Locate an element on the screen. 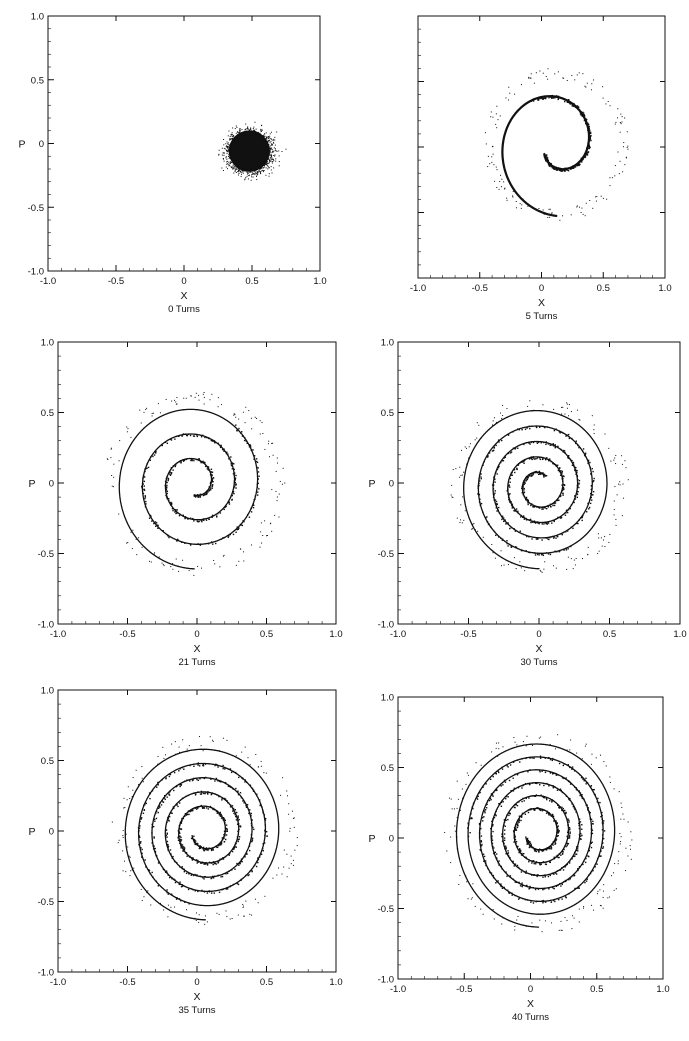 This screenshot has width=689, height=1041. y-tick-label: -0.5 is located at coordinates (46, 902).